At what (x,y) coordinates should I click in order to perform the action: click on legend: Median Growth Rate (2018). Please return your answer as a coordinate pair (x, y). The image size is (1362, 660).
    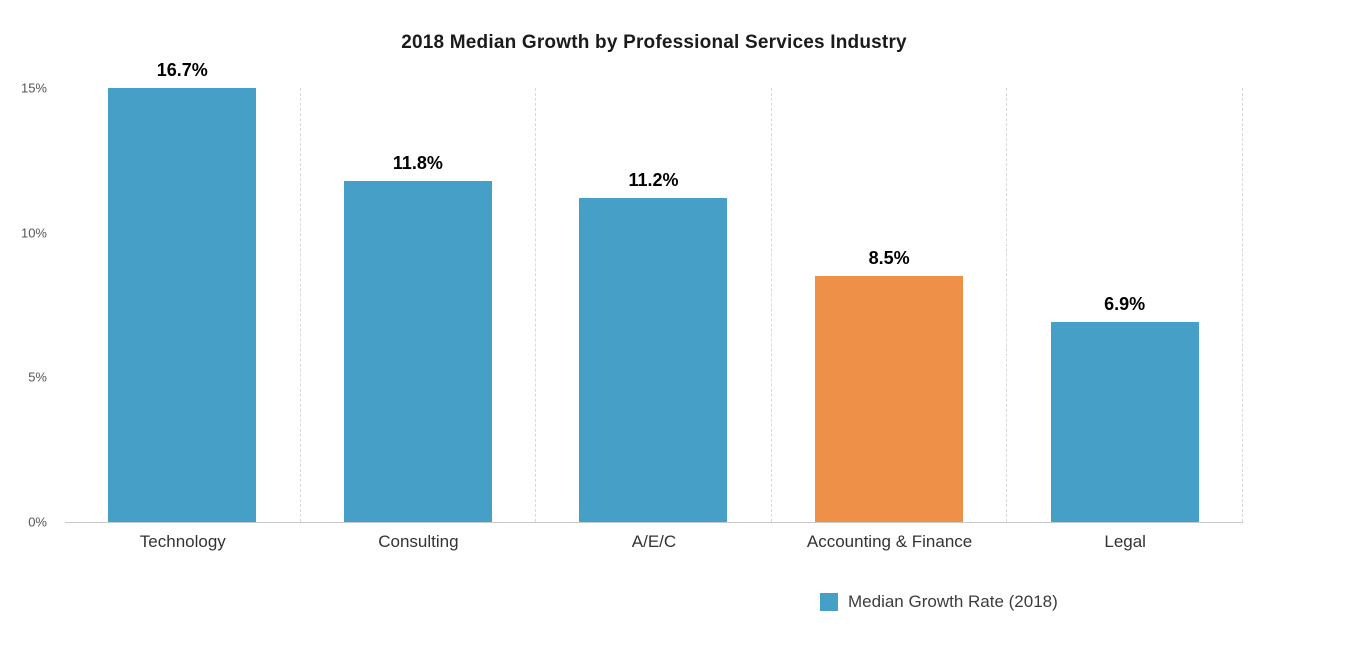
    Looking at the image, I should click on (939, 602).